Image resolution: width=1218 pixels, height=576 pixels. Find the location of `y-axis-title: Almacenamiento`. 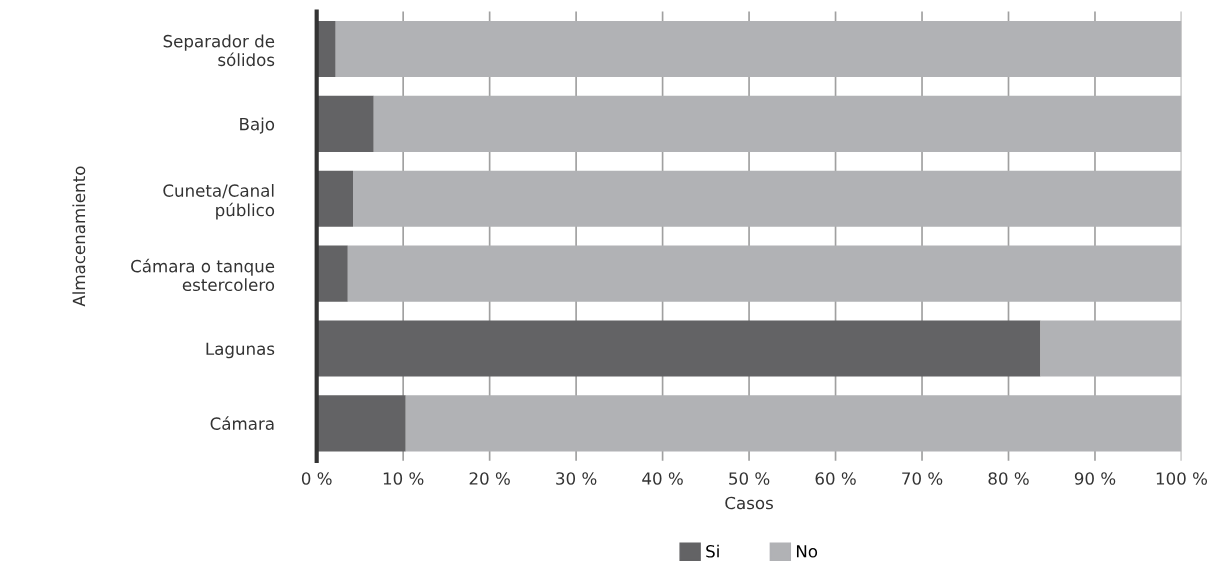

y-axis-title: Almacenamiento is located at coordinates (79, 236).